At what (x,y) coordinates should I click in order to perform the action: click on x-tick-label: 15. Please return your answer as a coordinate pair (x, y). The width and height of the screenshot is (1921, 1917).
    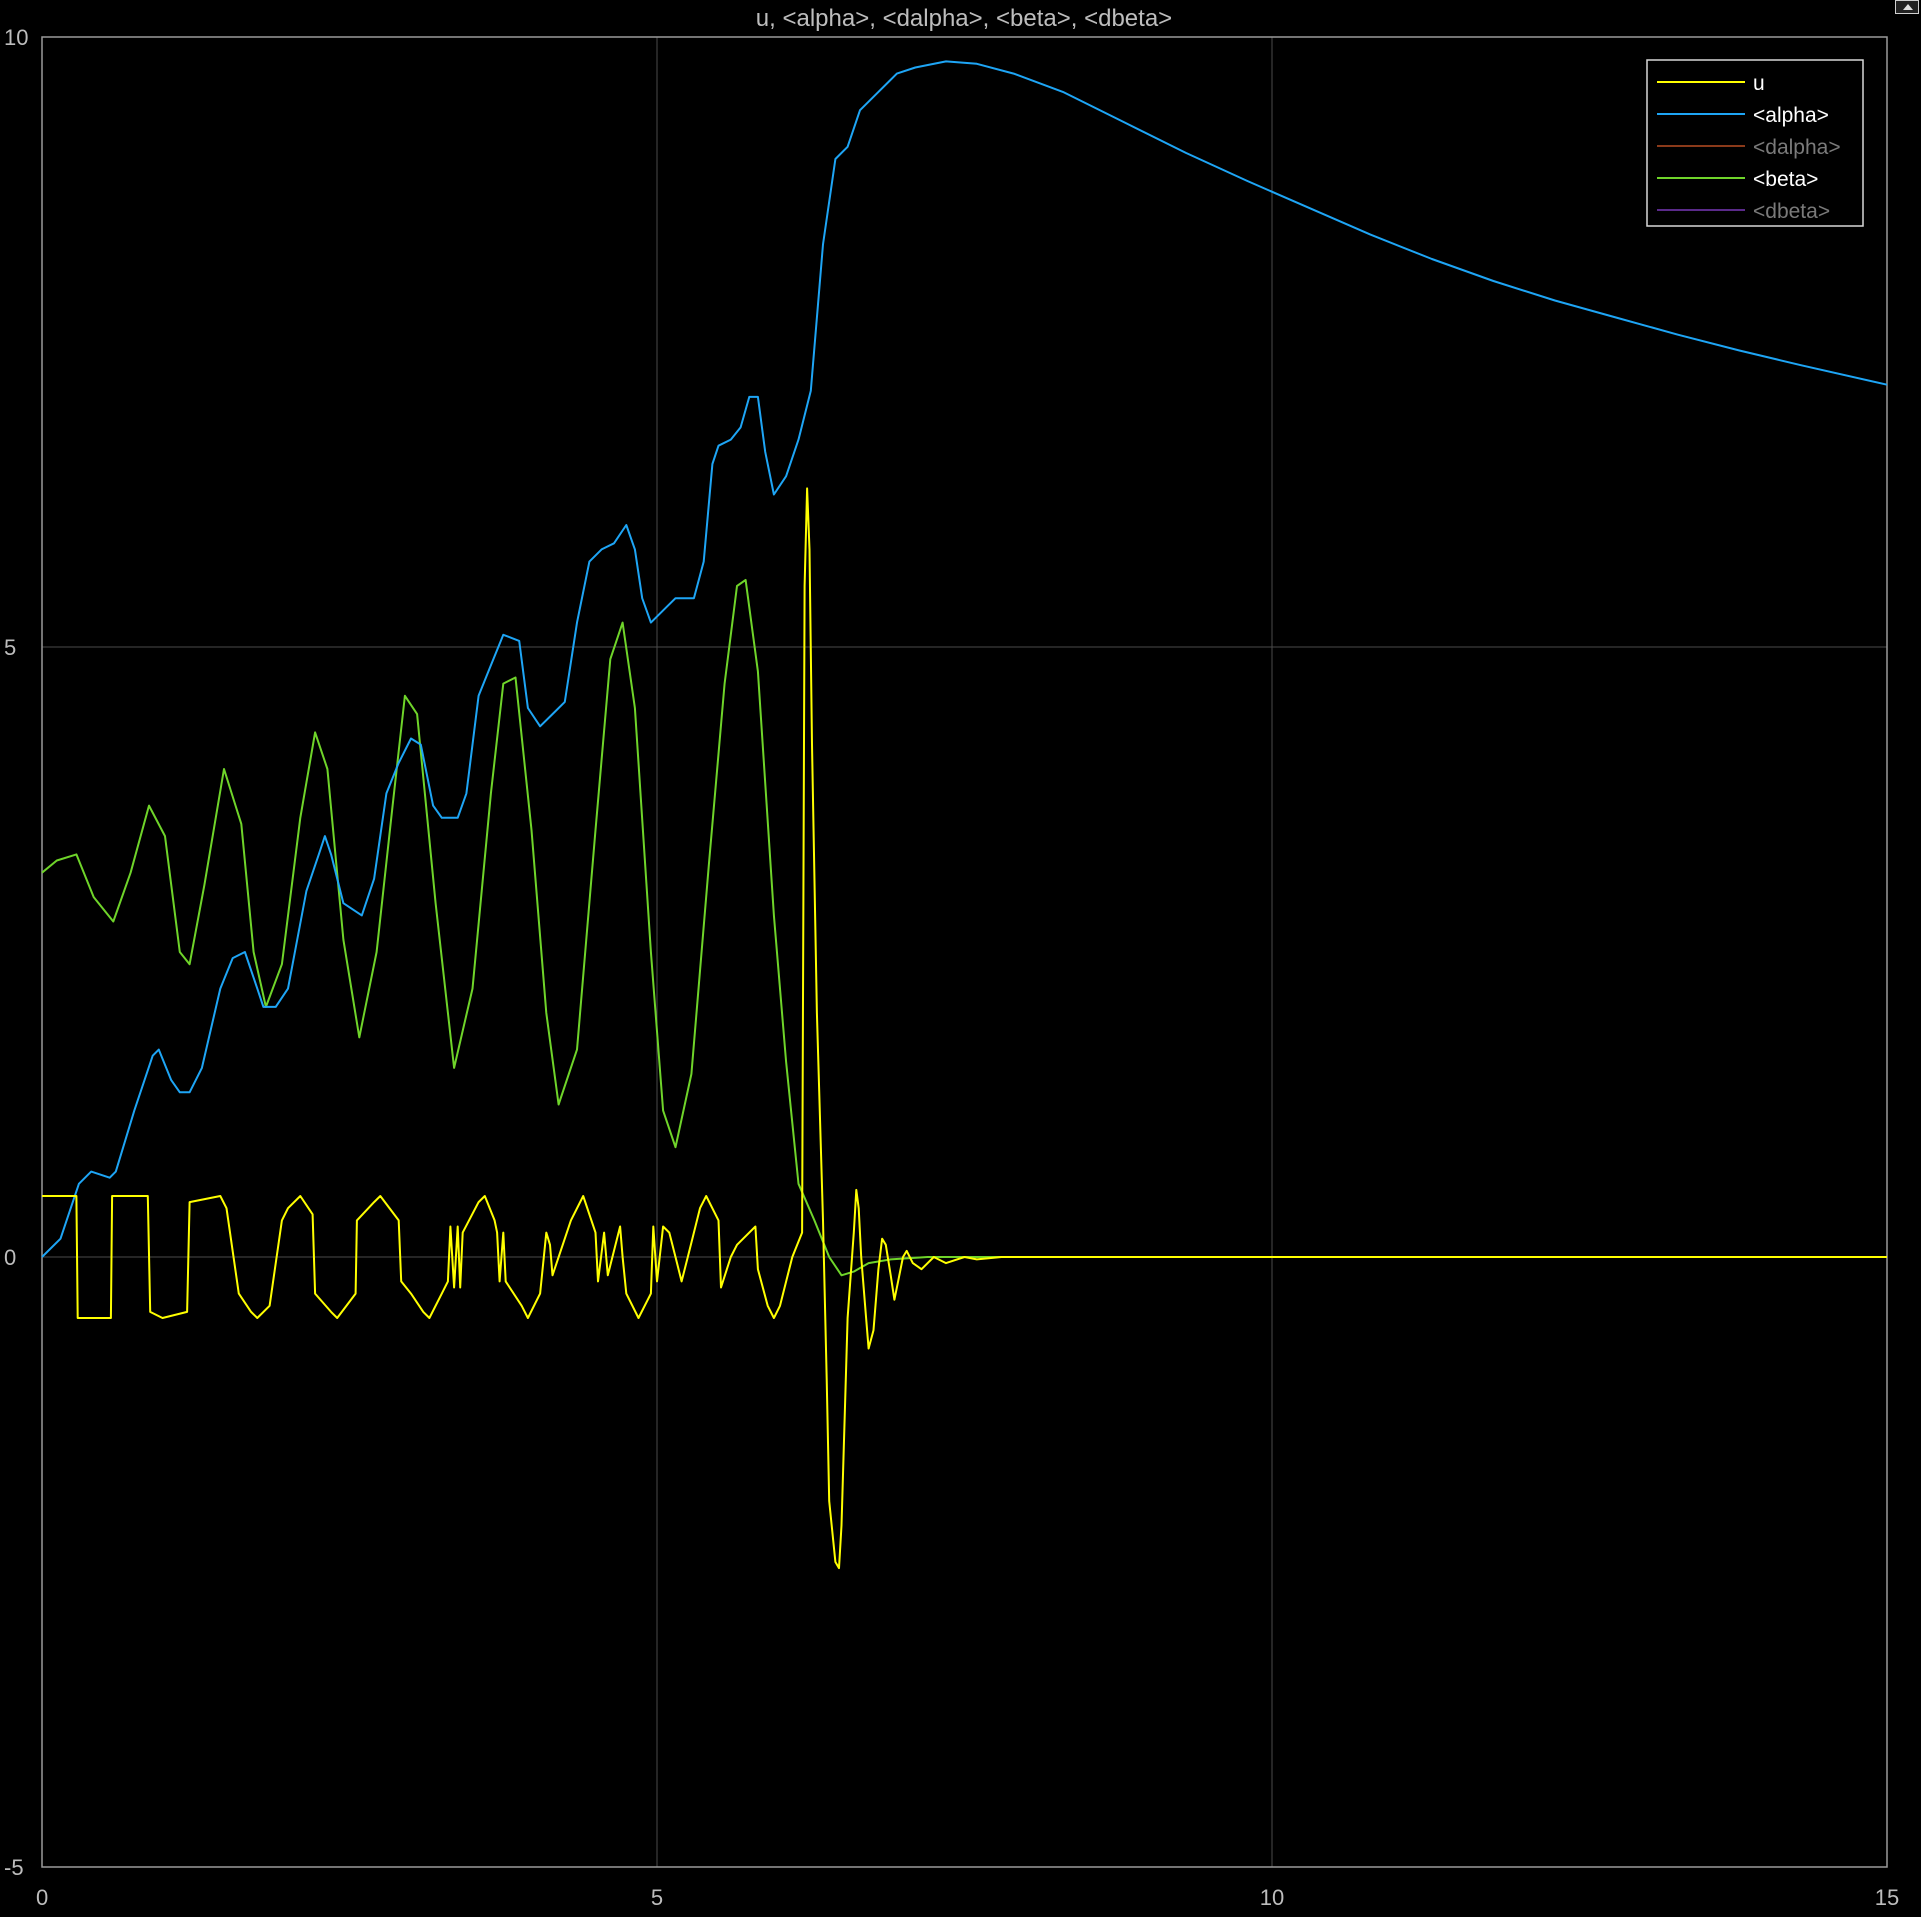
    Looking at the image, I should click on (1887, 1897).